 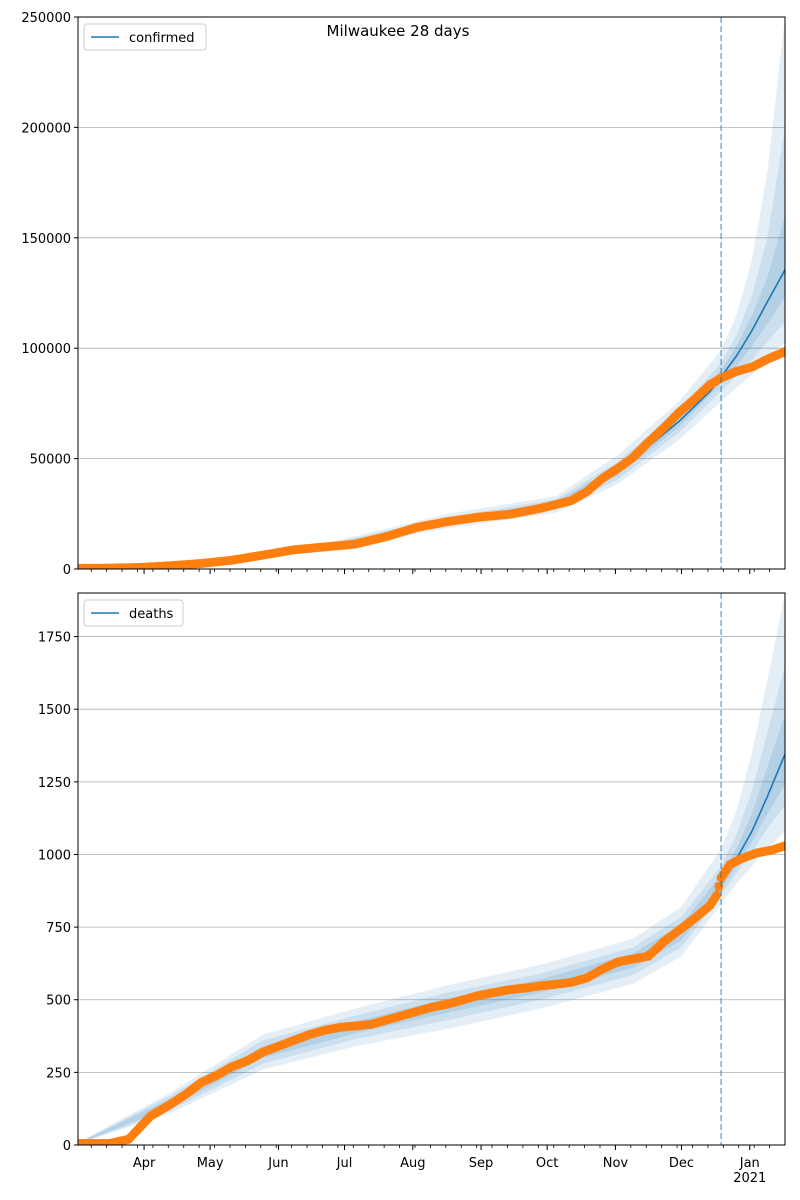 I want to click on confirmed-ytick-label: 100000, so click(x=46, y=349).